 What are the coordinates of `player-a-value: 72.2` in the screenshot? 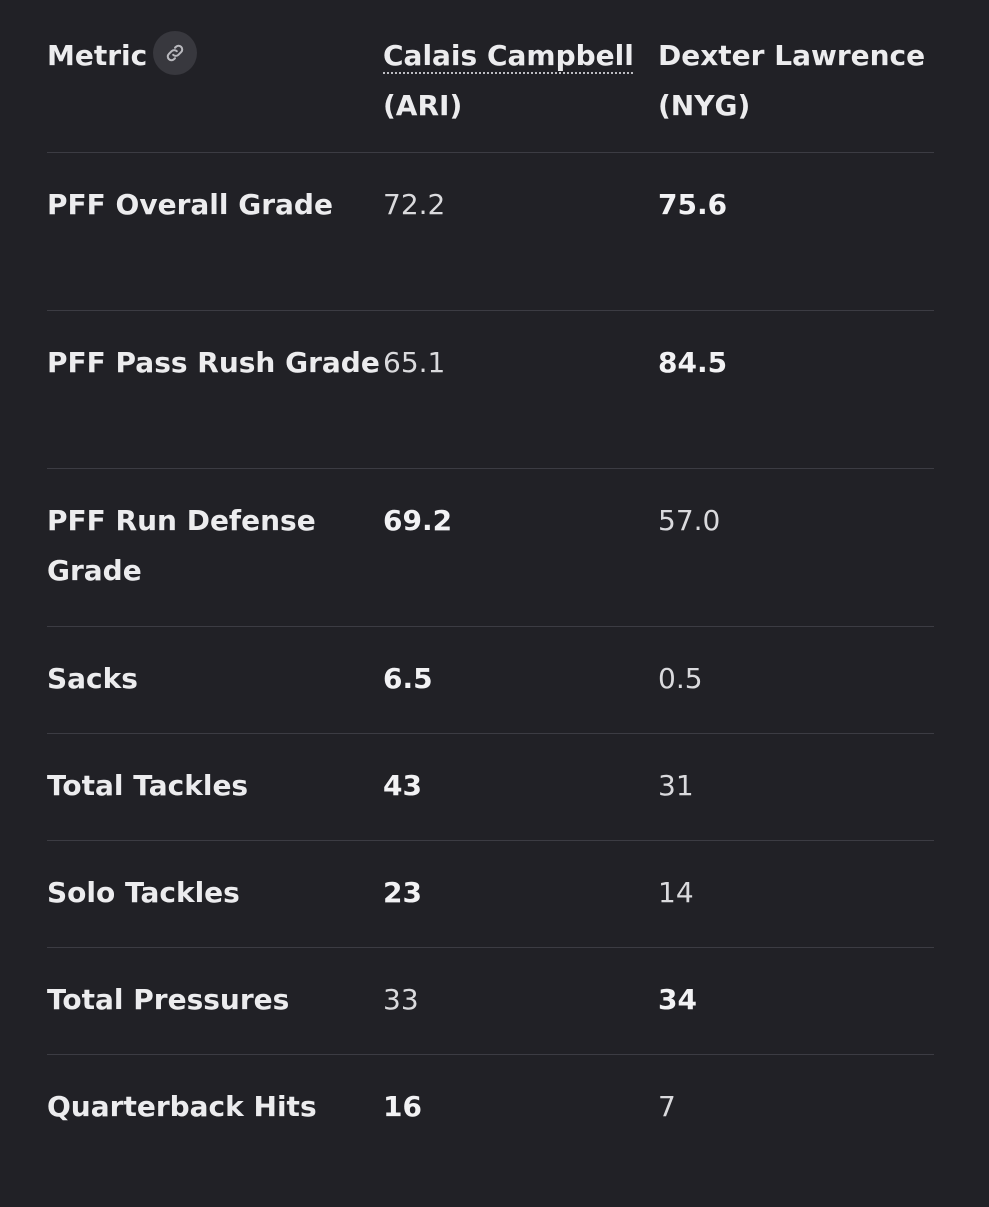 It's located at (414, 204).